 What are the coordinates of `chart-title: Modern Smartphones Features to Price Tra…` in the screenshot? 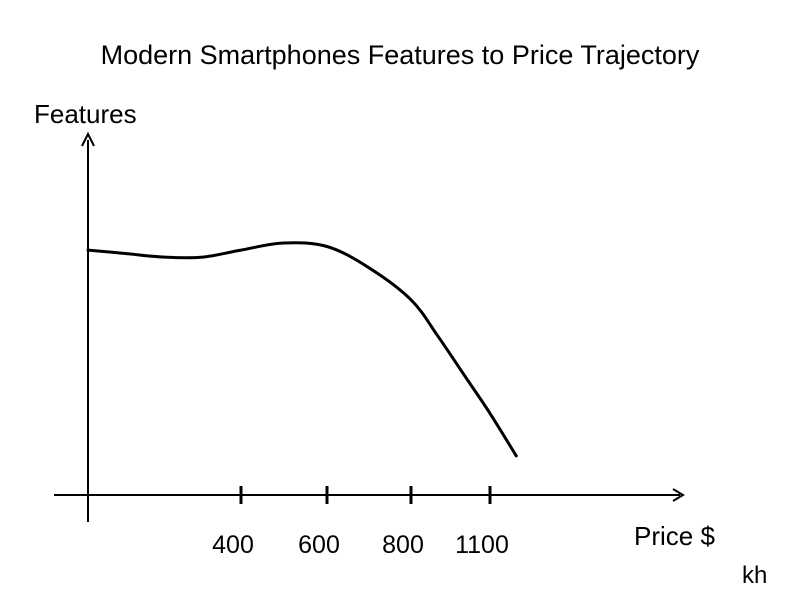 It's located at (400, 55).